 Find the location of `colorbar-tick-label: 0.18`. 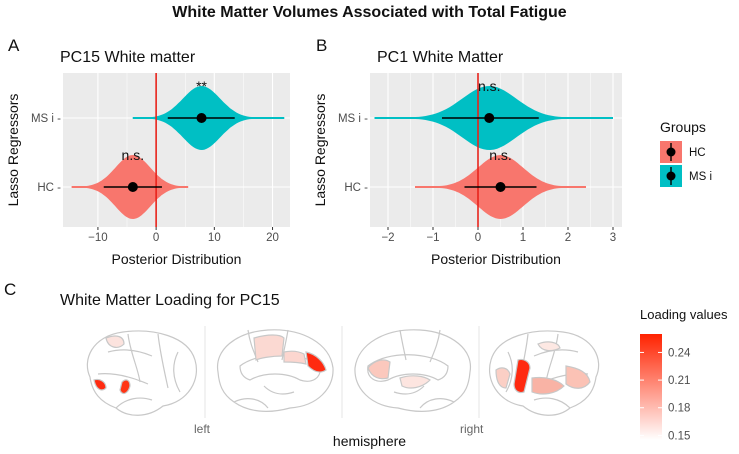

colorbar-tick-label: 0.18 is located at coordinates (679, 409).